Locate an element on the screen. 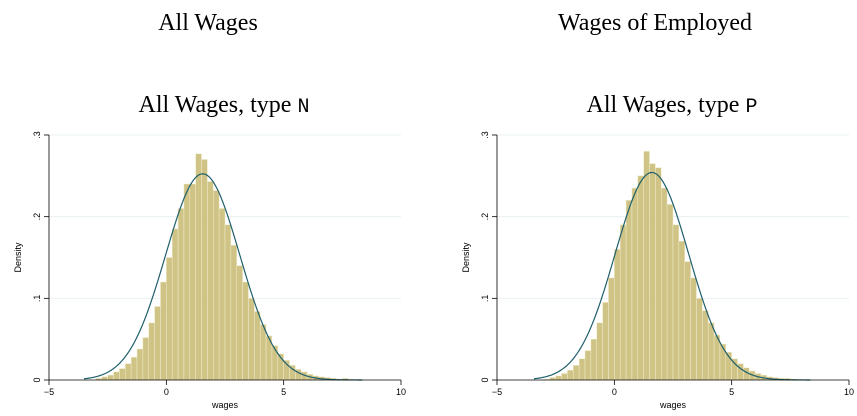 The height and width of the screenshot is (416, 857). column-heading: Wages of Employed is located at coordinates (655, 23).